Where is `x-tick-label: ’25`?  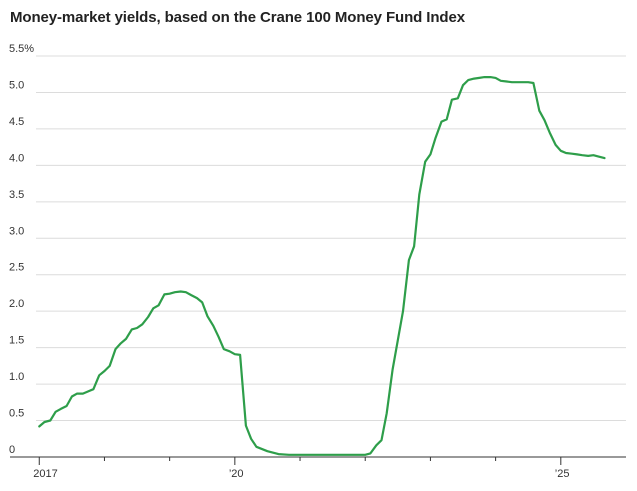 x-tick-label: ’25 is located at coordinates (562, 474).